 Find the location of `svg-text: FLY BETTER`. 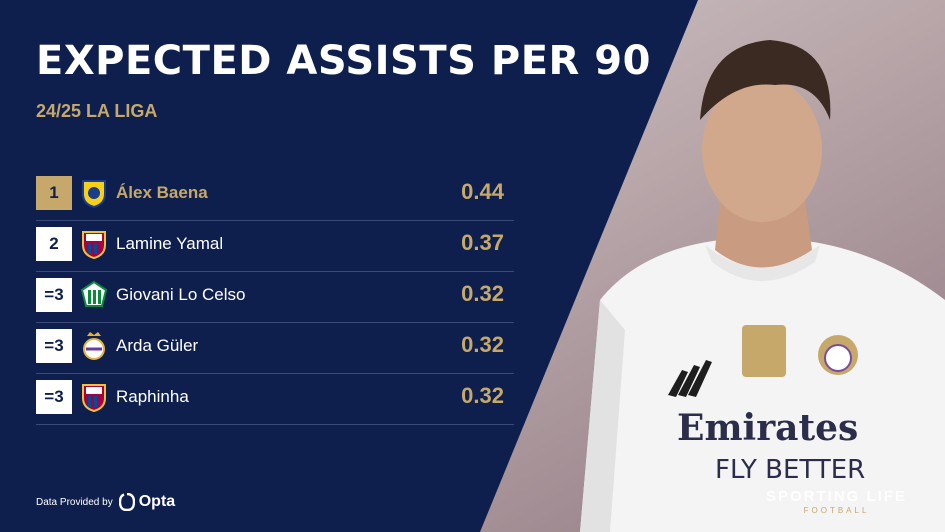

svg-text: FLY BETTER is located at coordinates (790, 470).